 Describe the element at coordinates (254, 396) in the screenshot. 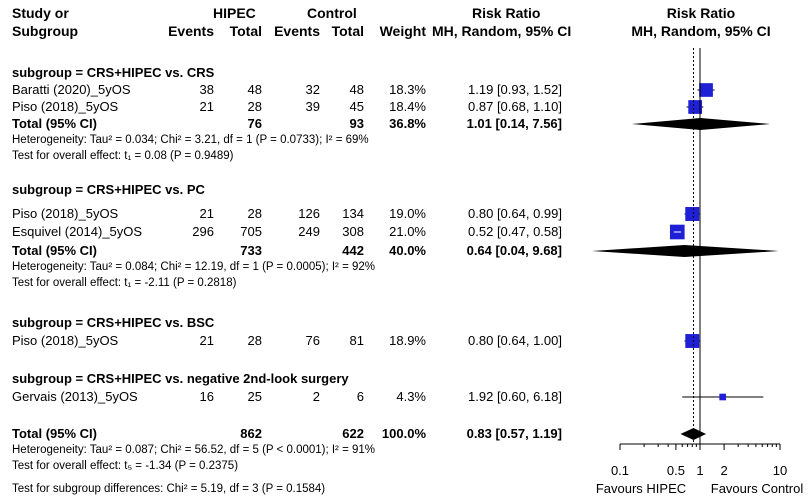

I see `total-hipec: 25` at that location.